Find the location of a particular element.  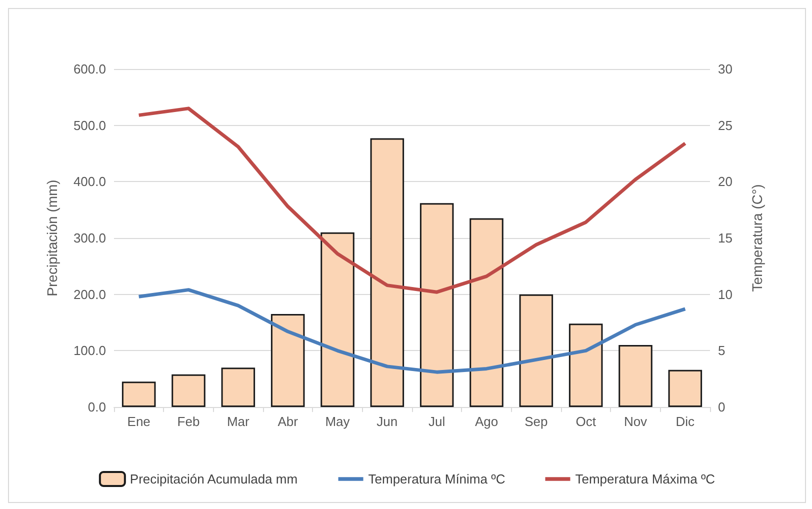

y-tick-label: 500.0 is located at coordinates (89, 125).